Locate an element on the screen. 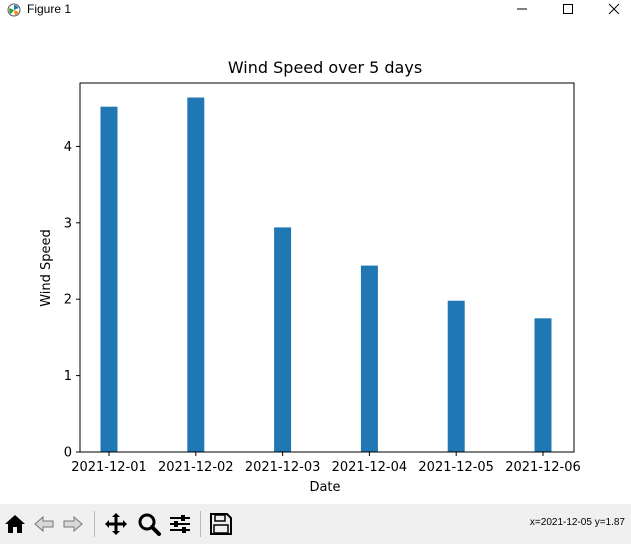 The image size is (631, 544). x-axis-label: Date is located at coordinates (324, 487).